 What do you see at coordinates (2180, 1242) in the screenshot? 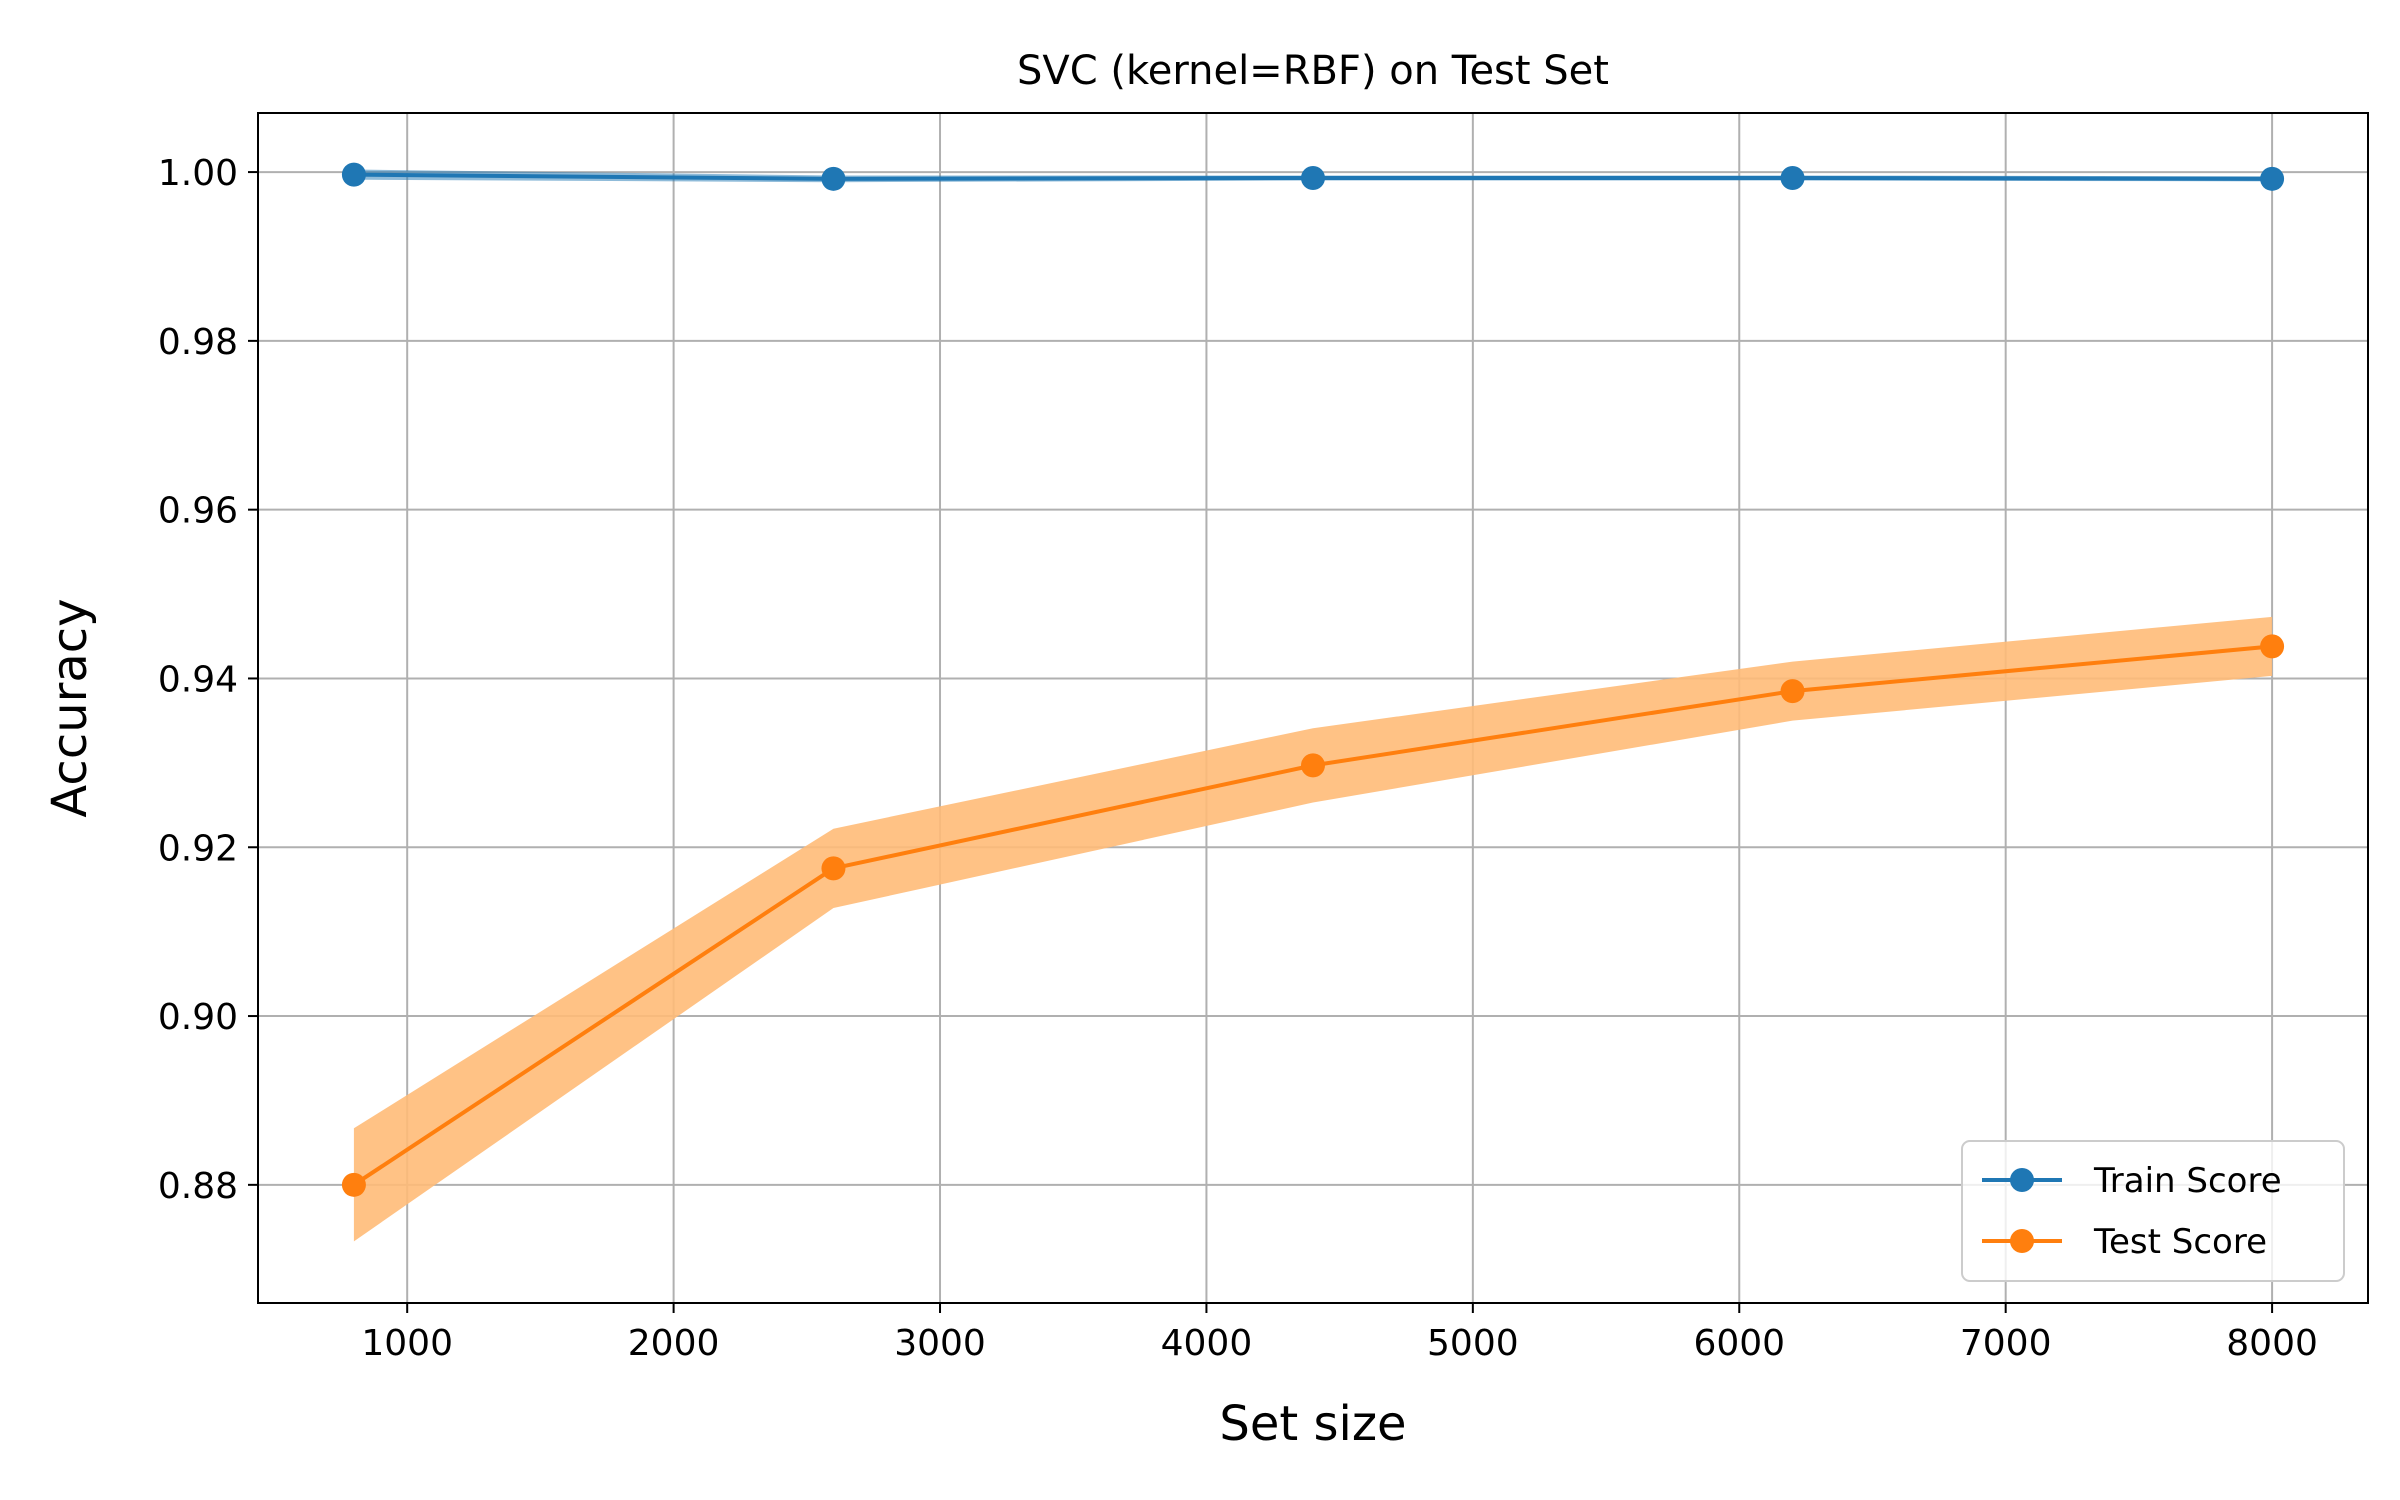
I see `legend-test-label: Test Score` at bounding box center [2180, 1242].